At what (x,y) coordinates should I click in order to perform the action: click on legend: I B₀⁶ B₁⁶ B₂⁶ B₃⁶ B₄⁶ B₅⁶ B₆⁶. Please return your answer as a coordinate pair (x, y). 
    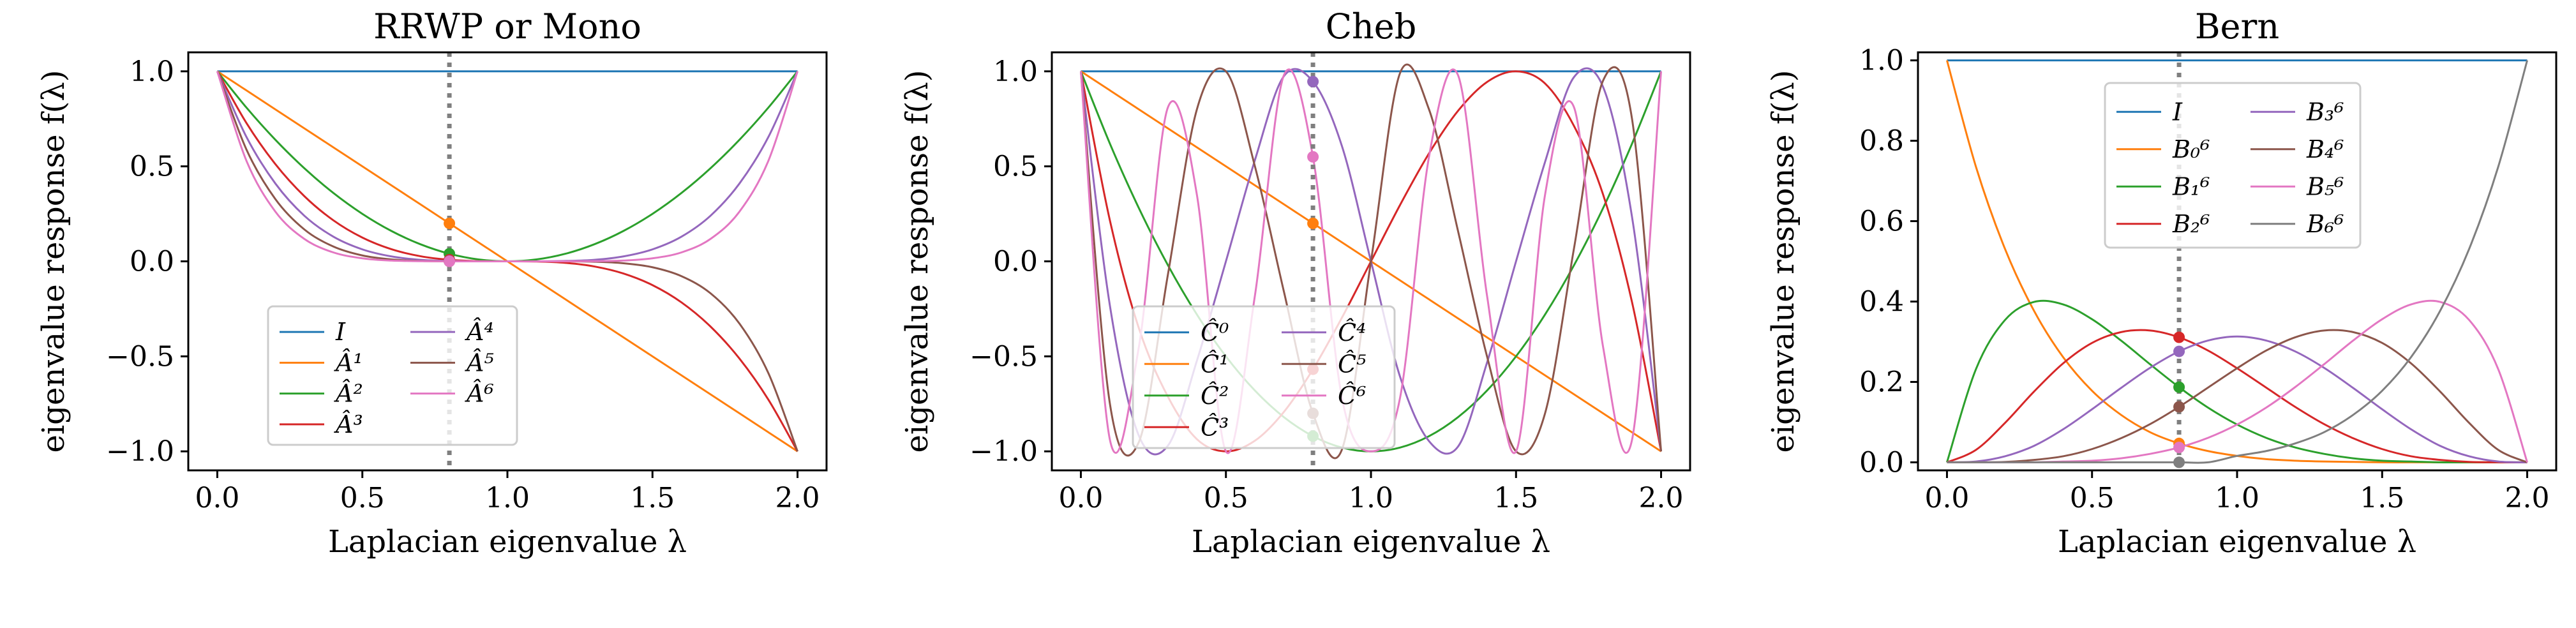
    Looking at the image, I should click on (2233, 165).